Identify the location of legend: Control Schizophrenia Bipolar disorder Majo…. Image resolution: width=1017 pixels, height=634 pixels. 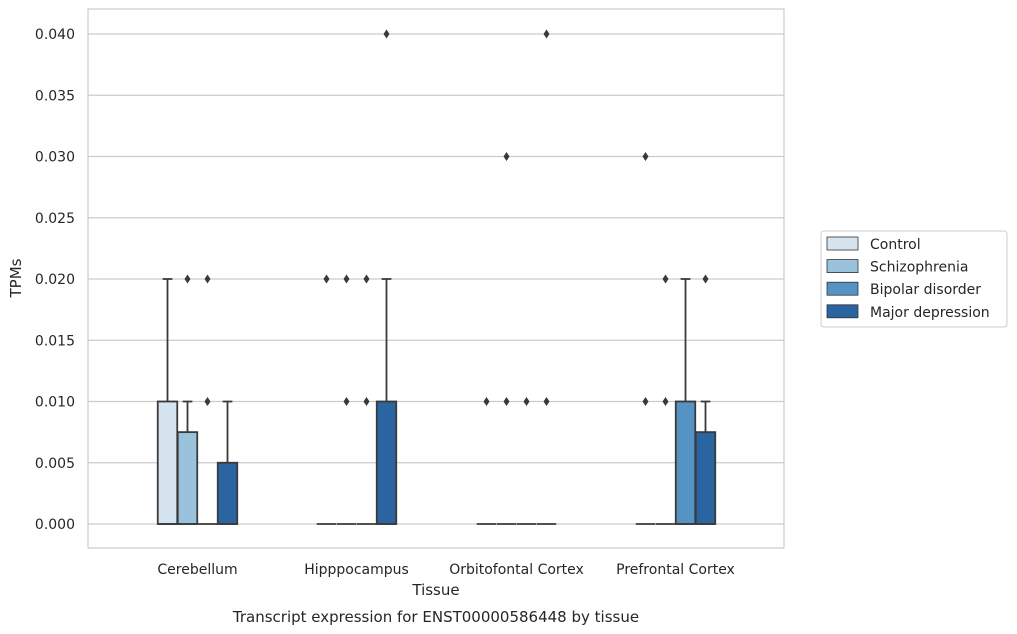
(914, 279).